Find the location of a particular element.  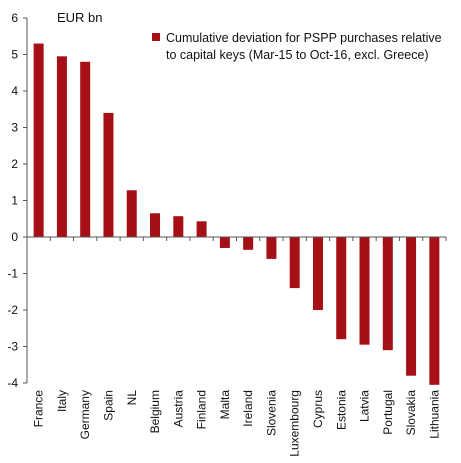

x-tick-label-austria: Austria is located at coordinates (178, 409).